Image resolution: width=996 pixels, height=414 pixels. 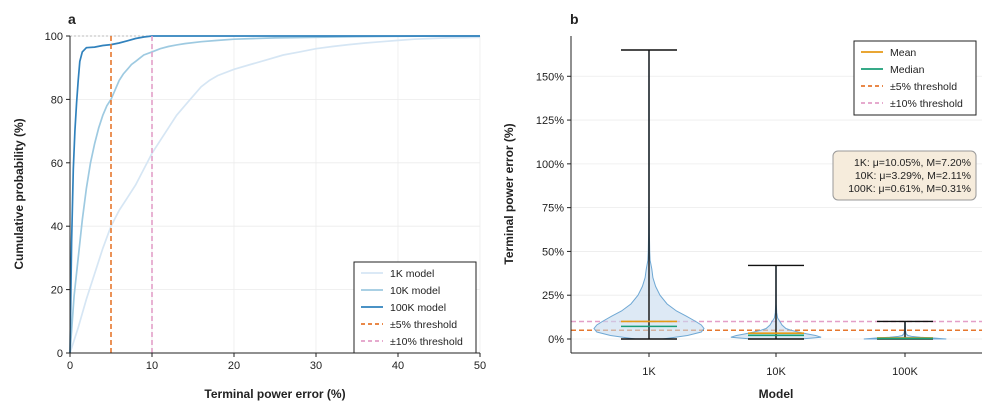 What do you see at coordinates (905, 372) in the screenshot?
I see `violin-x-tick-label-100k: 100K` at bounding box center [905, 372].